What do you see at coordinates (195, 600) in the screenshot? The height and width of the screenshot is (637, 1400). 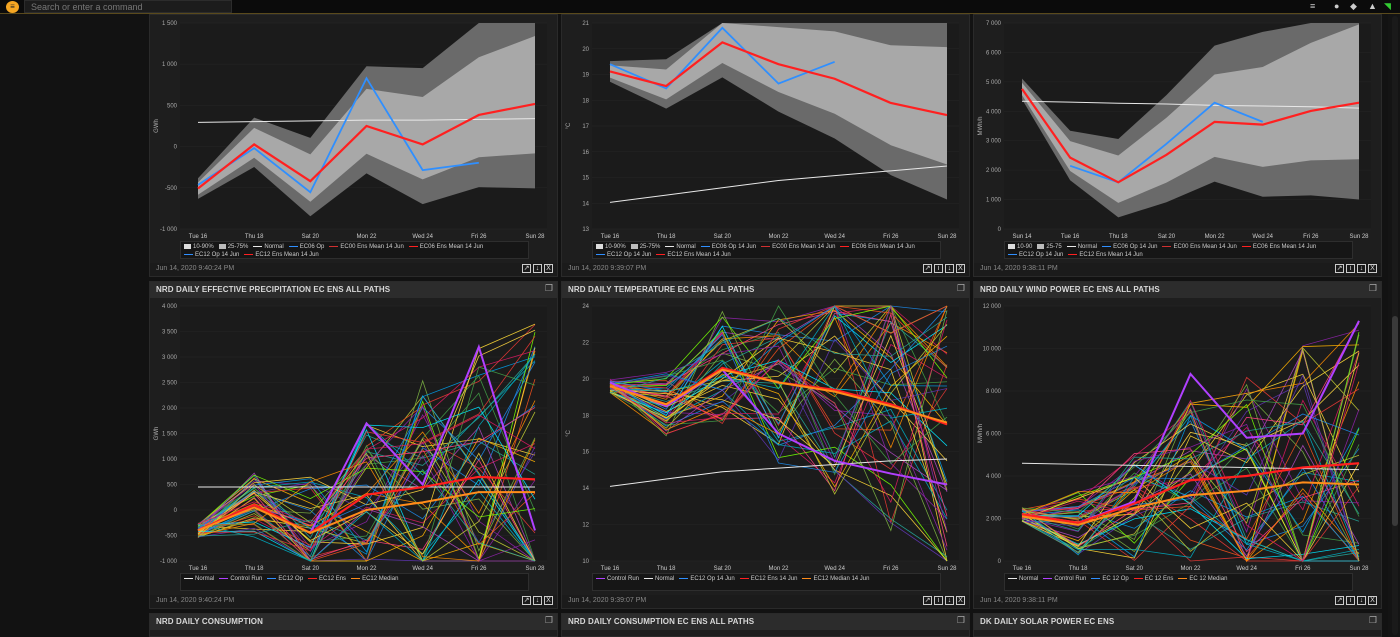 I see `panel-timestamp: Jun 14, 2020 9:40:24 PM` at bounding box center [195, 600].